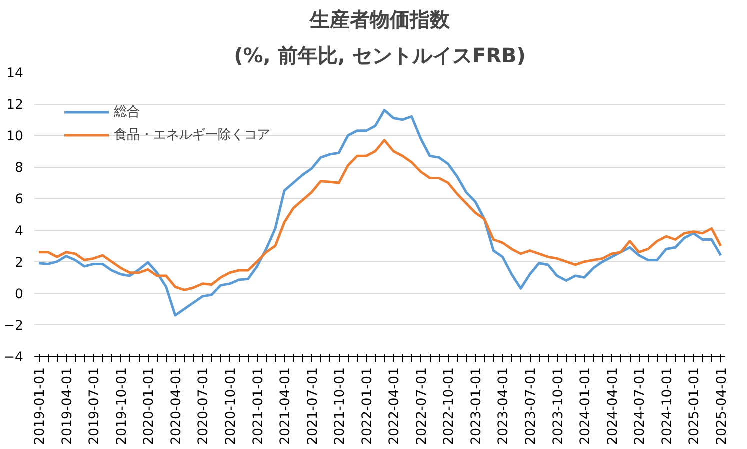 This screenshot has width=747, height=449. What do you see at coordinates (586, 406) in the screenshot?
I see `x-tick-label: 2024-01-01` at bounding box center [586, 406].